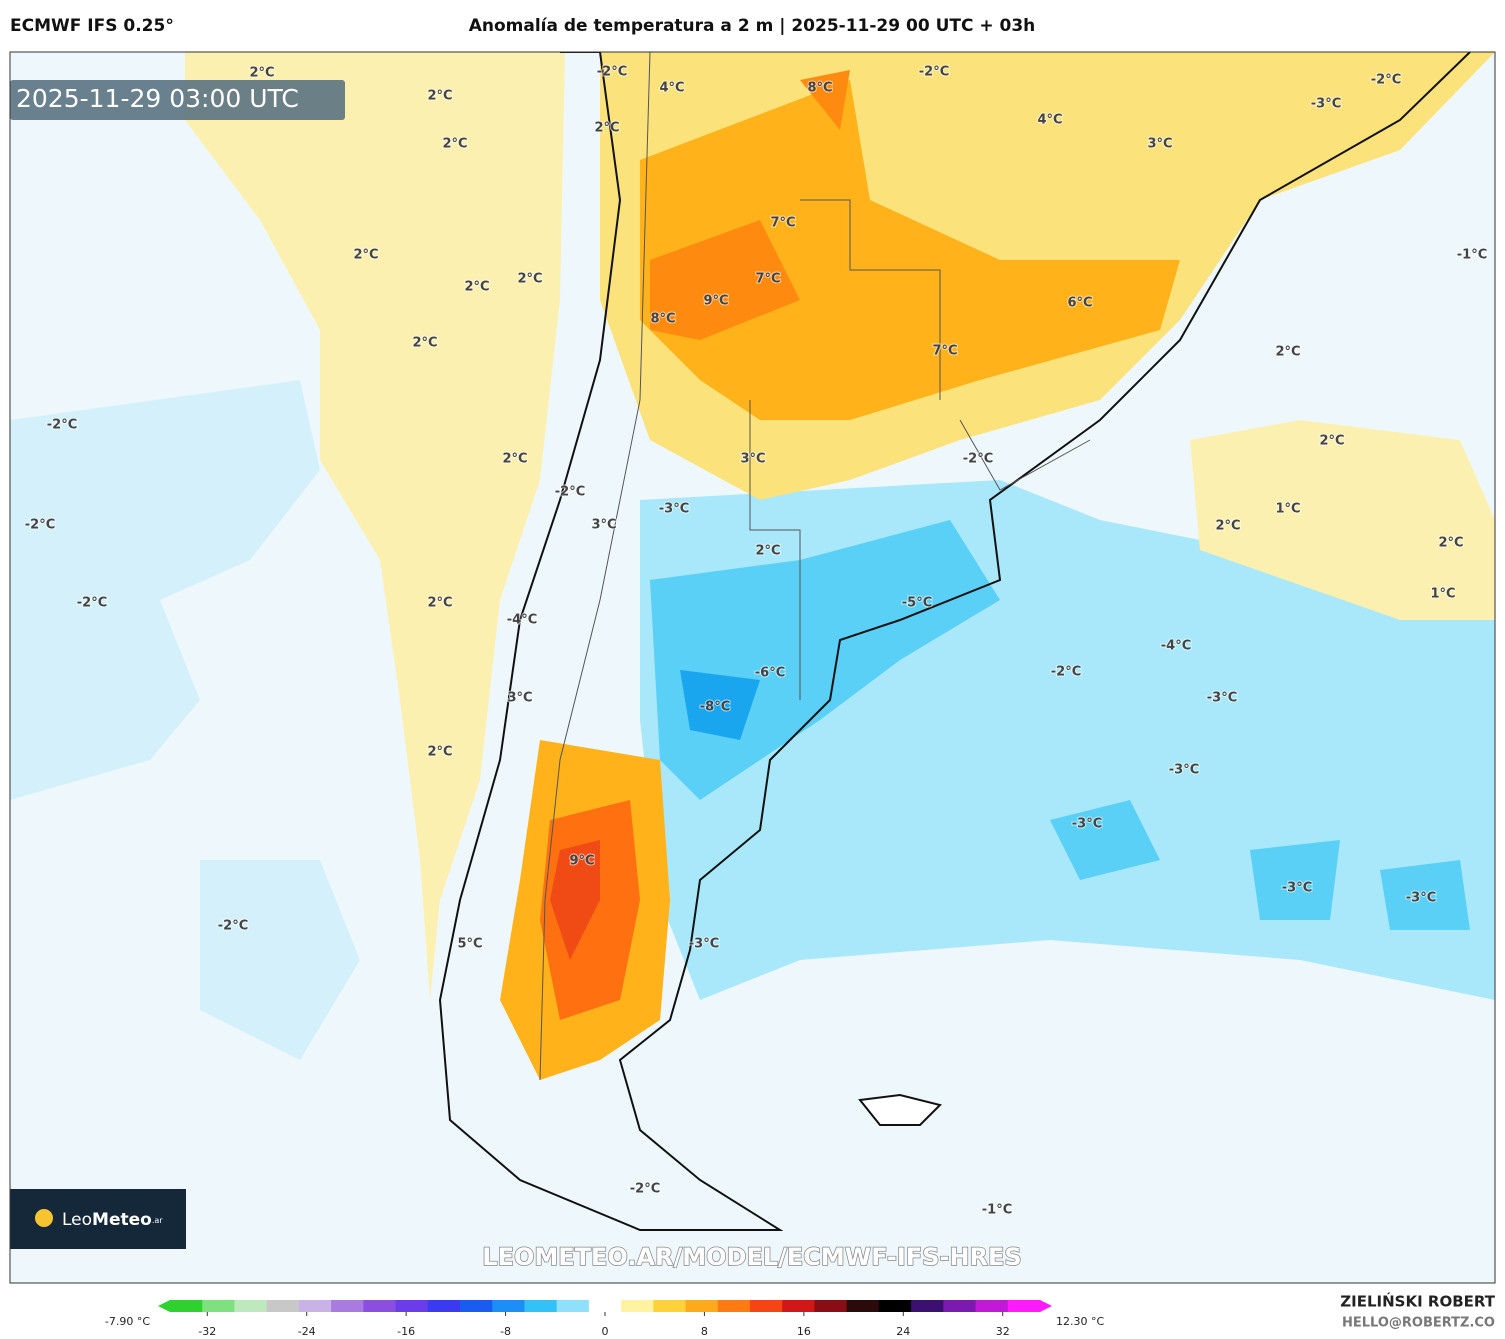  Describe the element at coordinates (157, 98) in the screenshot. I see `timestamp: 2025-11-29 03:00 UTC` at that location.